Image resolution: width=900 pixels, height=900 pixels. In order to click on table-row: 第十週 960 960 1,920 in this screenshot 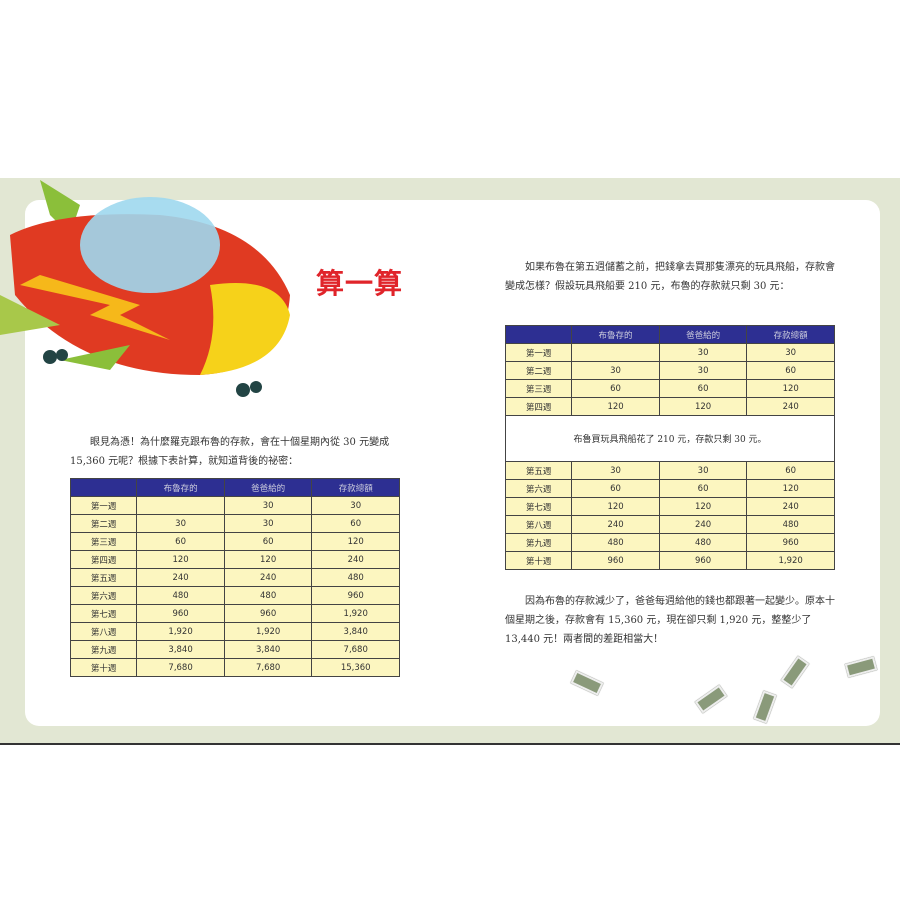, I will do `click(669, 560)`.